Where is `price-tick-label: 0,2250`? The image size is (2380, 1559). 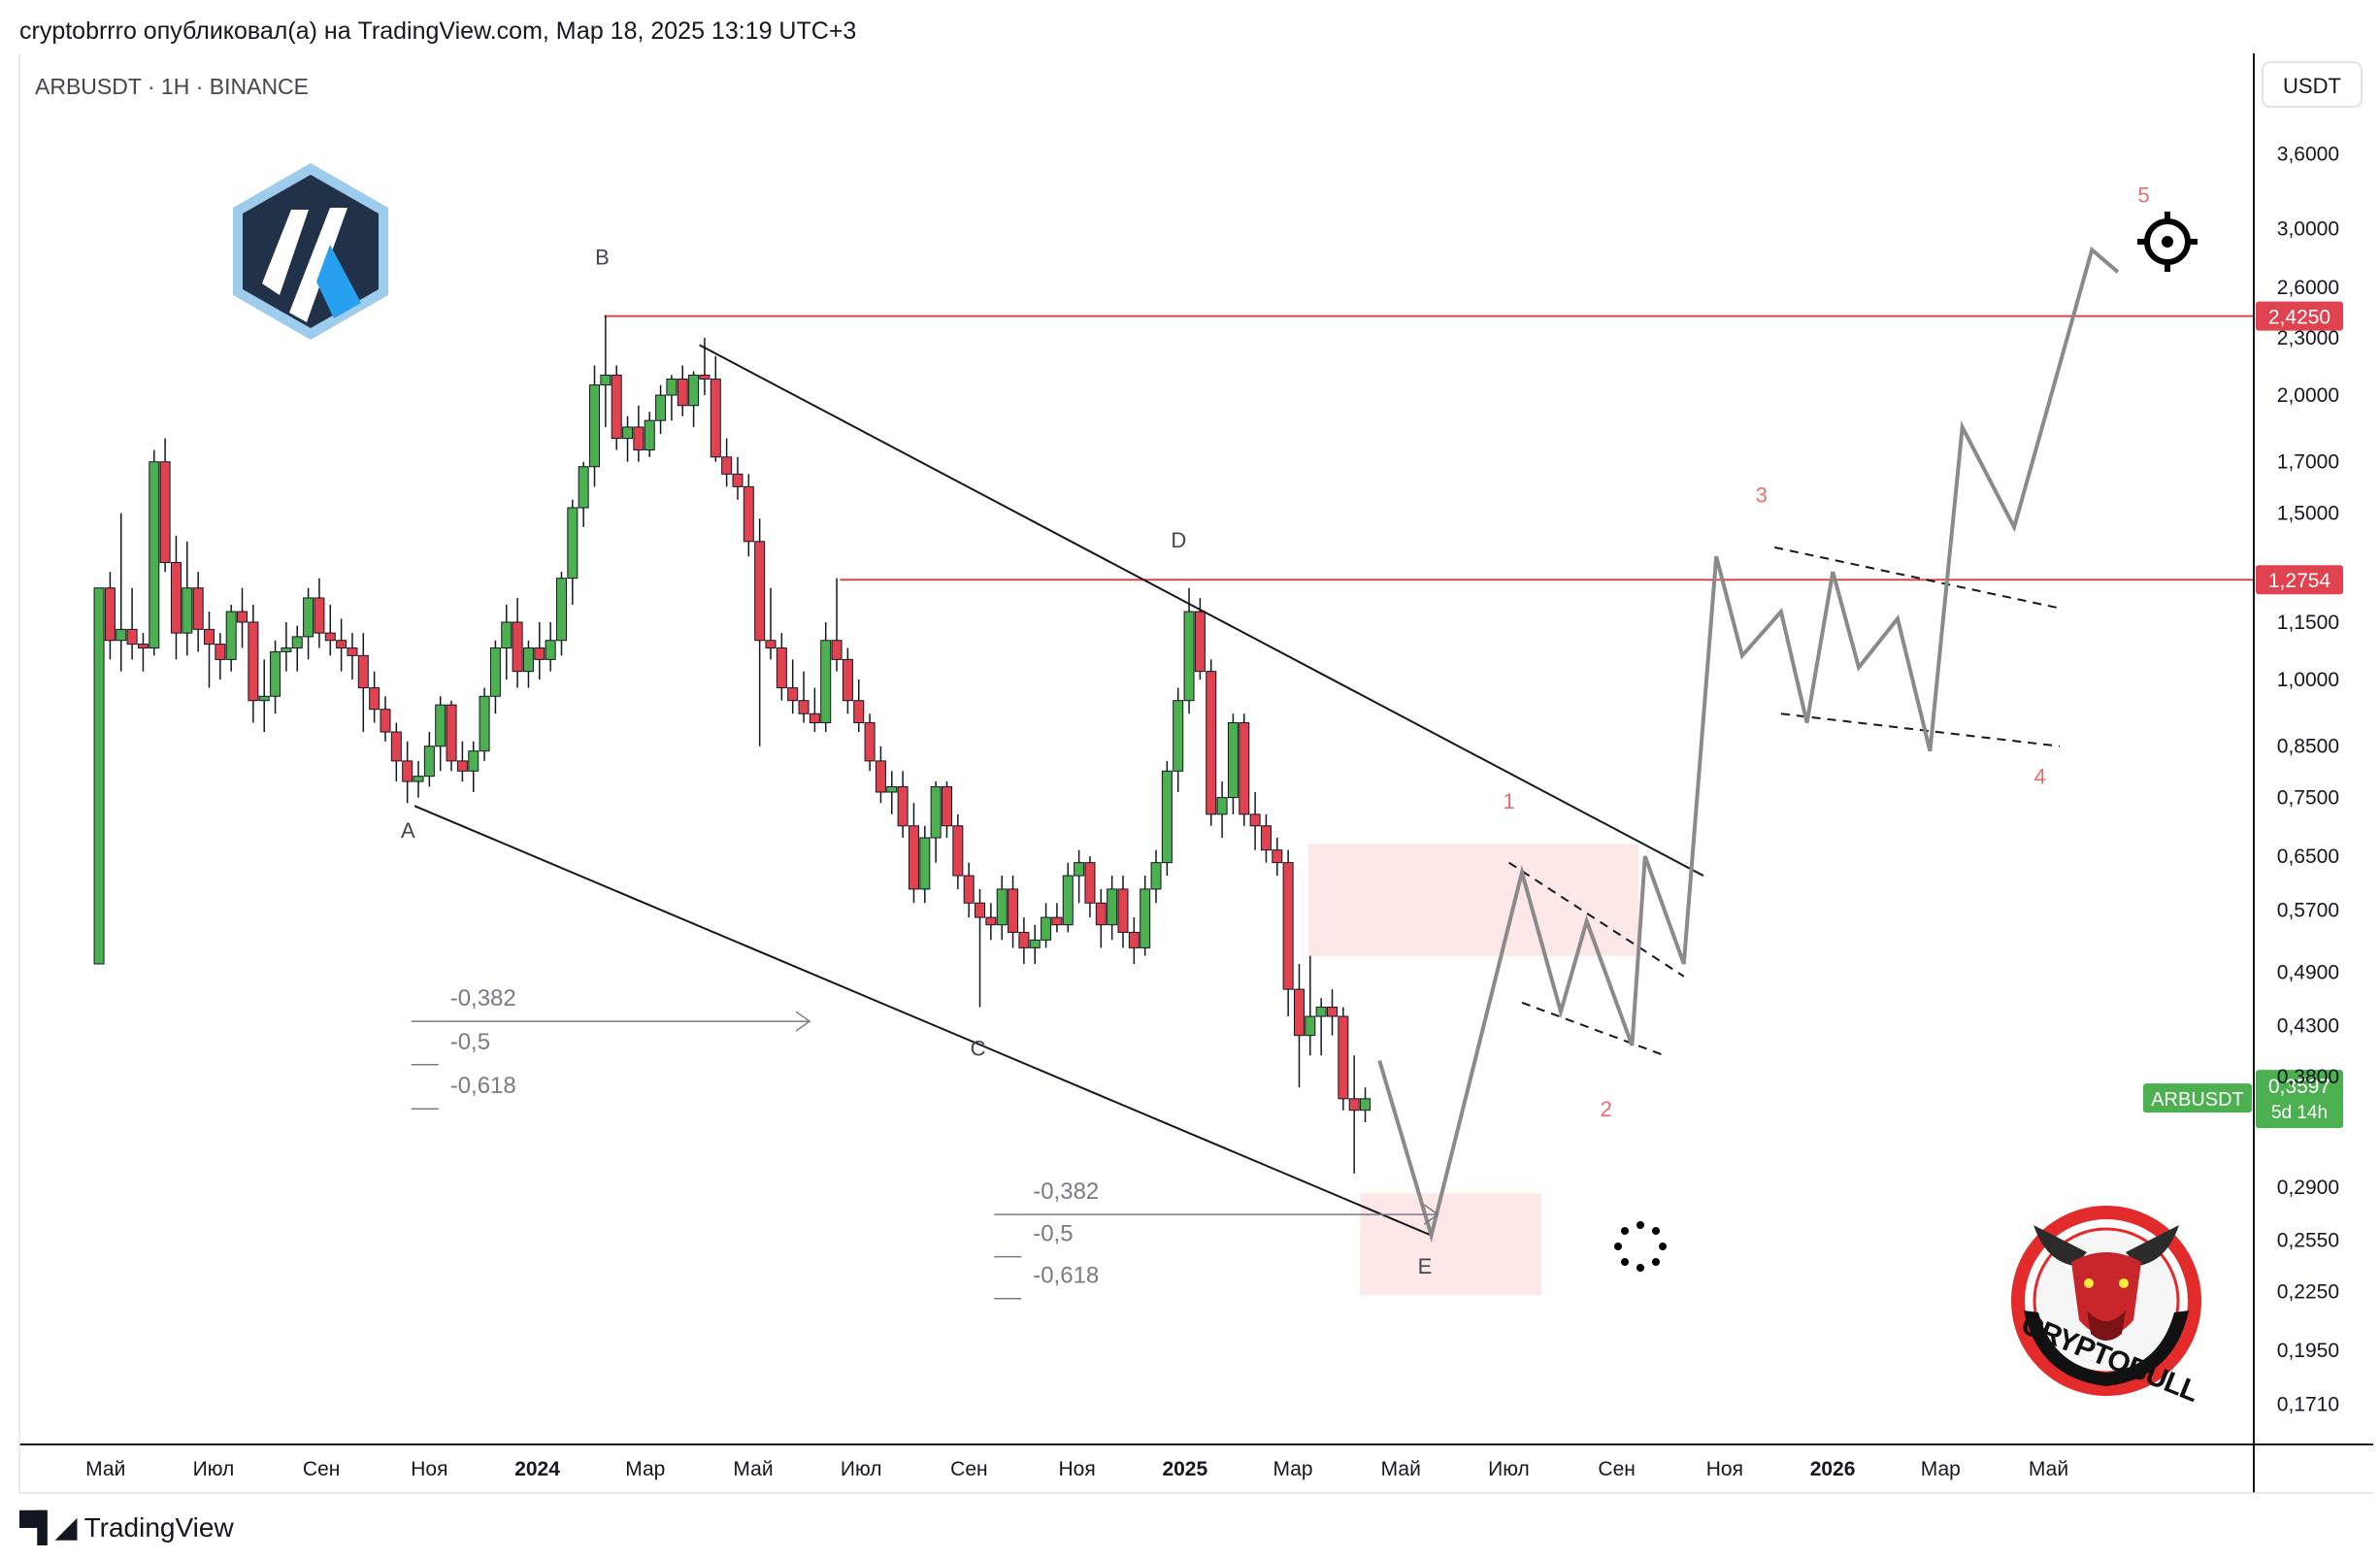 price-tick-label: 0,2250 is located at coordinates (2308, 1291).